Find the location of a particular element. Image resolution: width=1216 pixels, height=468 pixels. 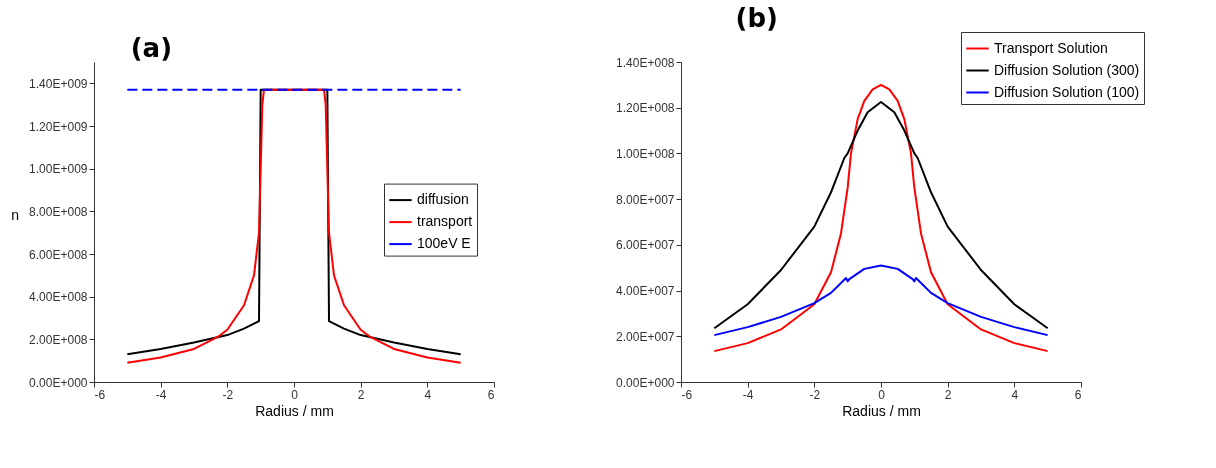

y-tick-label: 1.20E+009 is located at coordinates (58, 126).